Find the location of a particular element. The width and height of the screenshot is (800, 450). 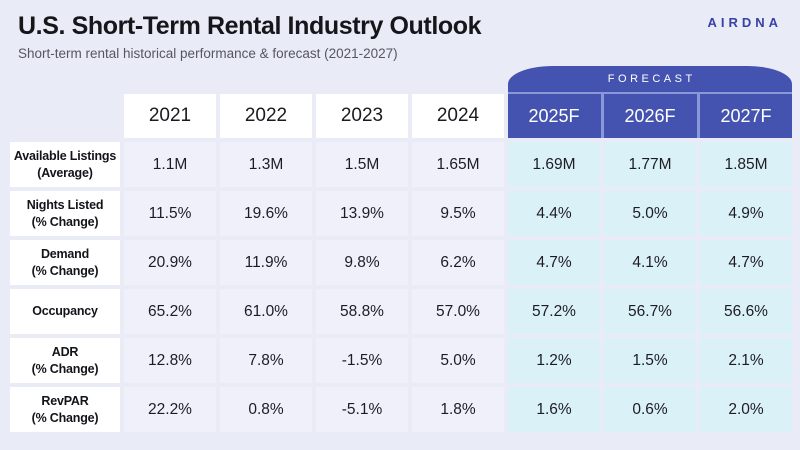

forecast-divider is located at coordinates (650, 93).